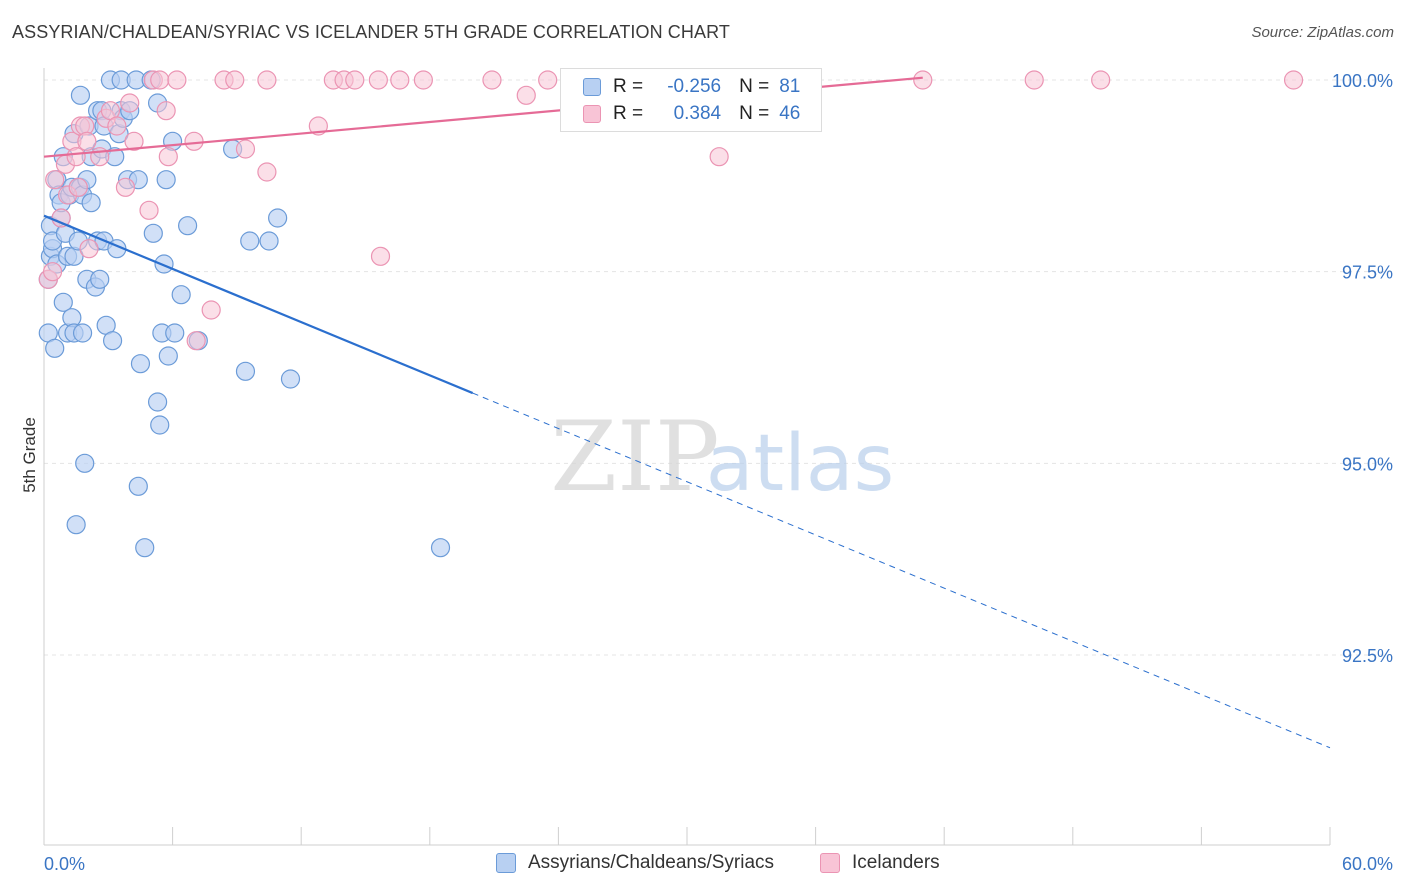 Image resolution: width=1406 pixels, height=892 pixels. I want to click on legend-r-value-series2: 0.384, so click(697, 113).